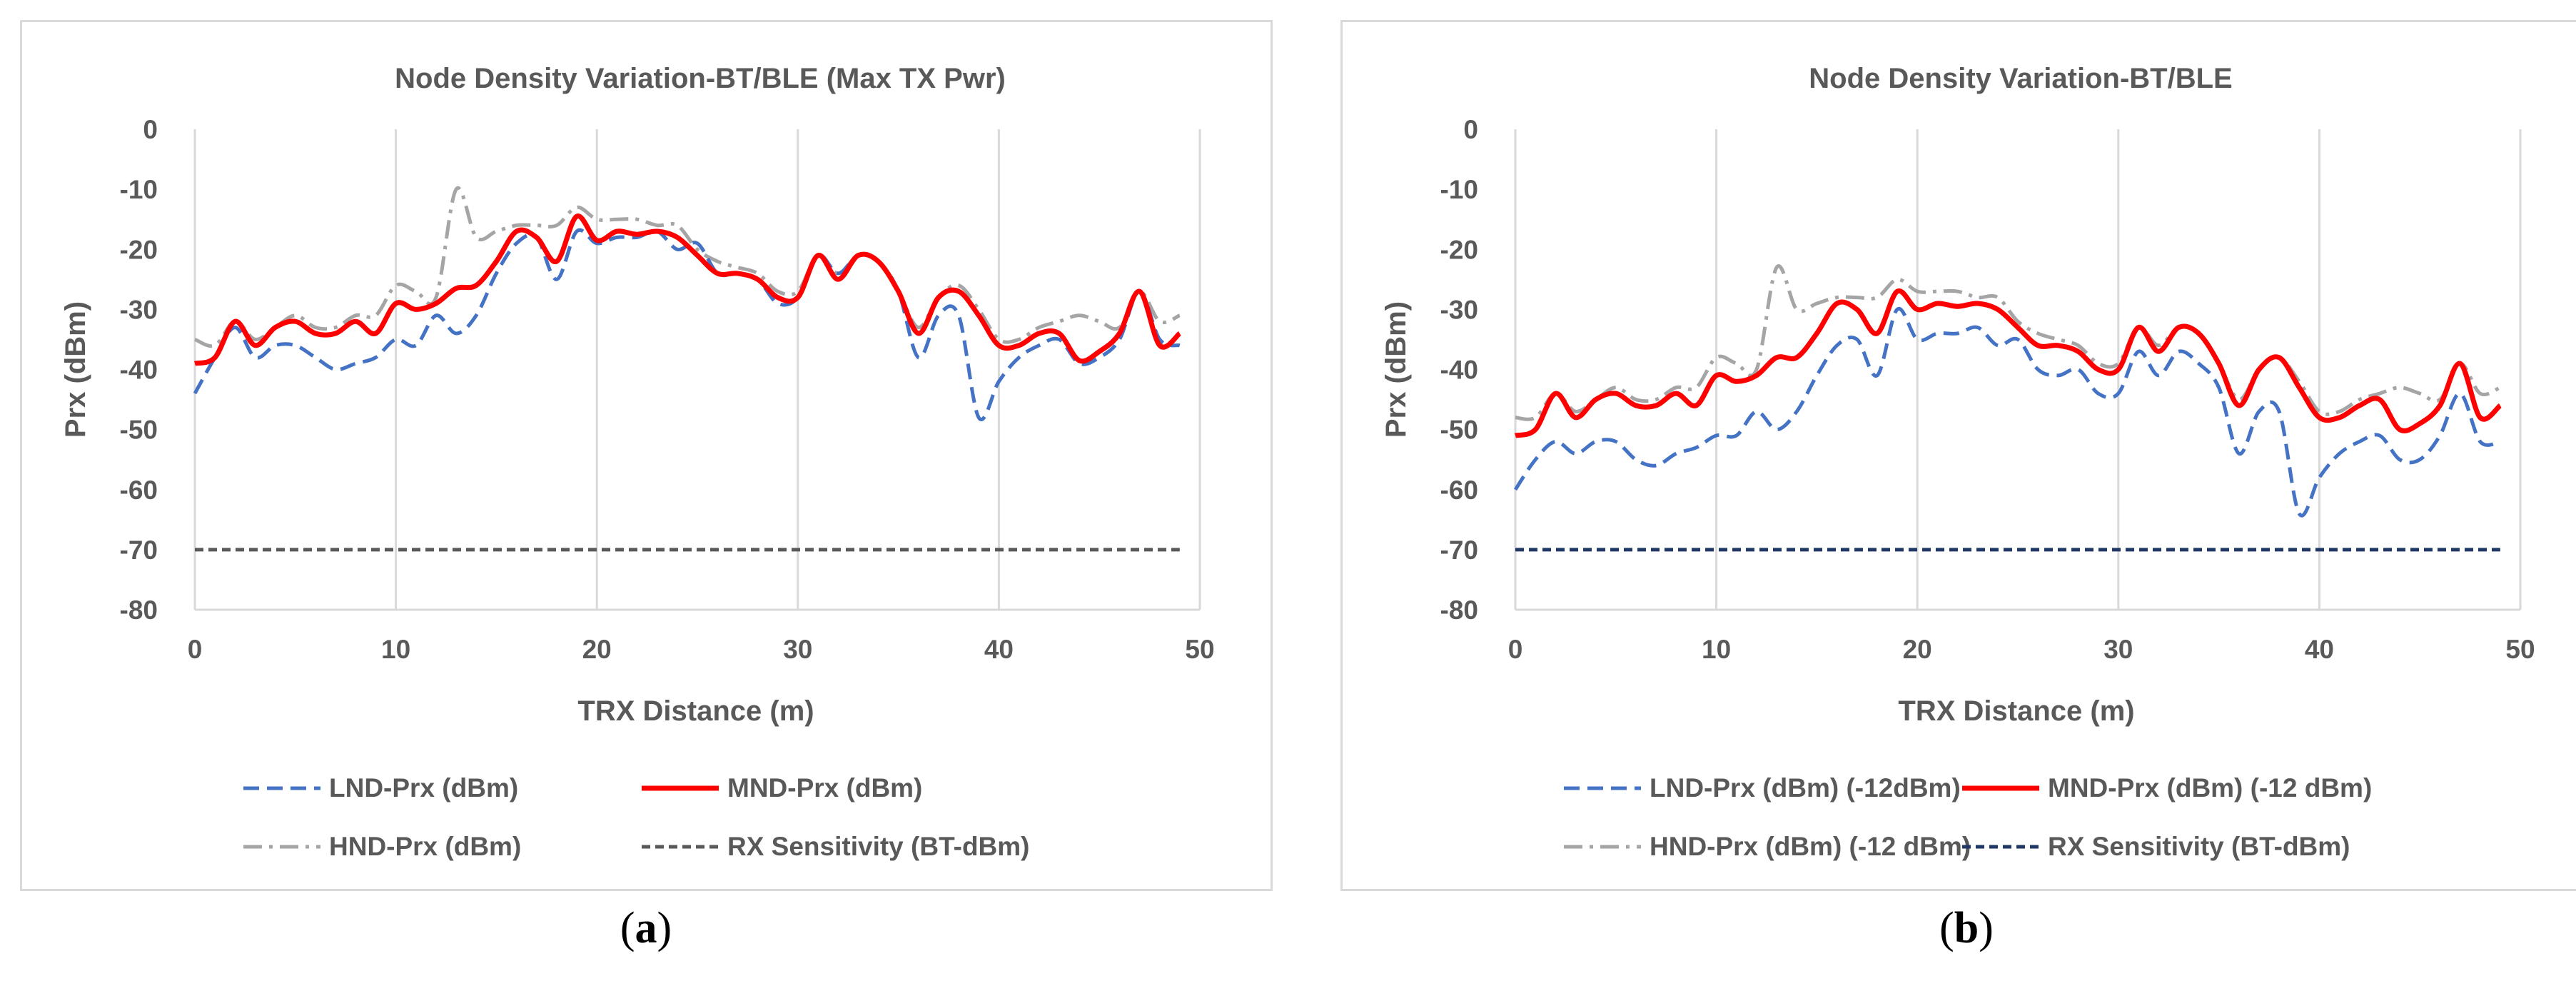 The height and width of the screenshot is (996, 2576). I want to click on caption-a: (a), so click(646, 928).